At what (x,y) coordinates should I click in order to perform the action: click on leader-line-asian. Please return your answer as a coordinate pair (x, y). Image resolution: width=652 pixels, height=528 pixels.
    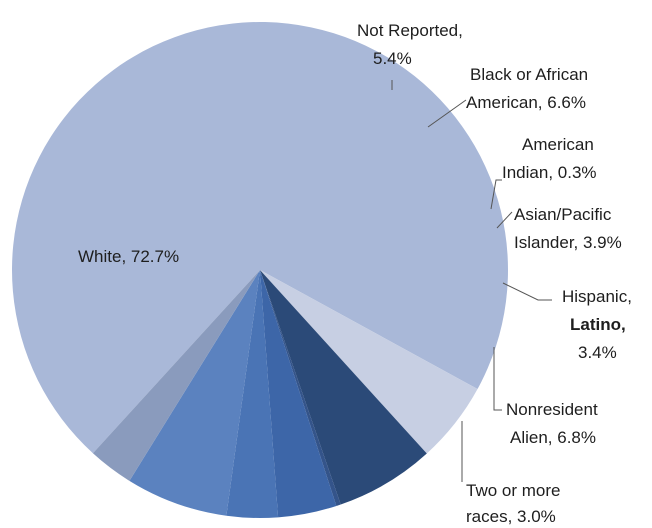
    Looking at the image, I should click on (504, 220).